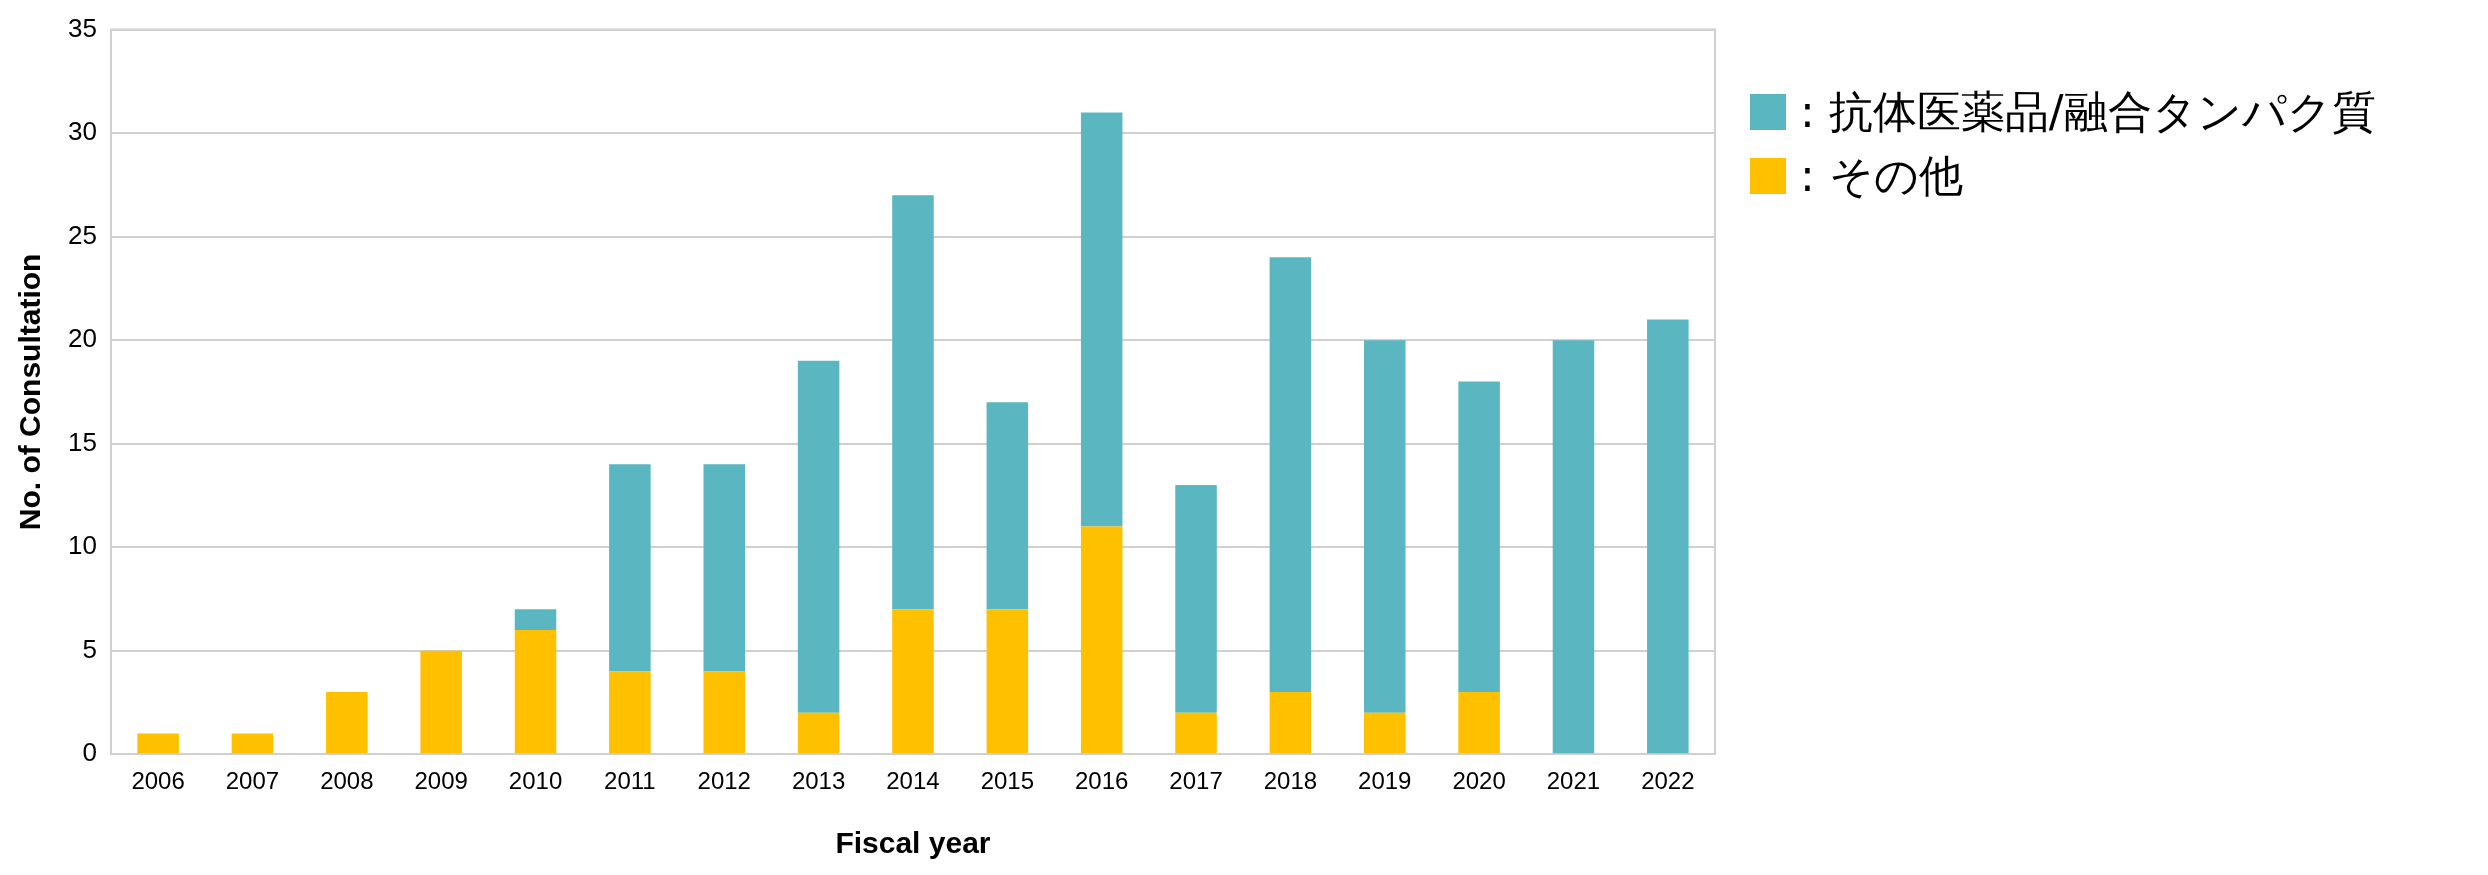 This screenshot has height=875, width=2488. I want to click on y-tick-label: 0, so click(89, 752).